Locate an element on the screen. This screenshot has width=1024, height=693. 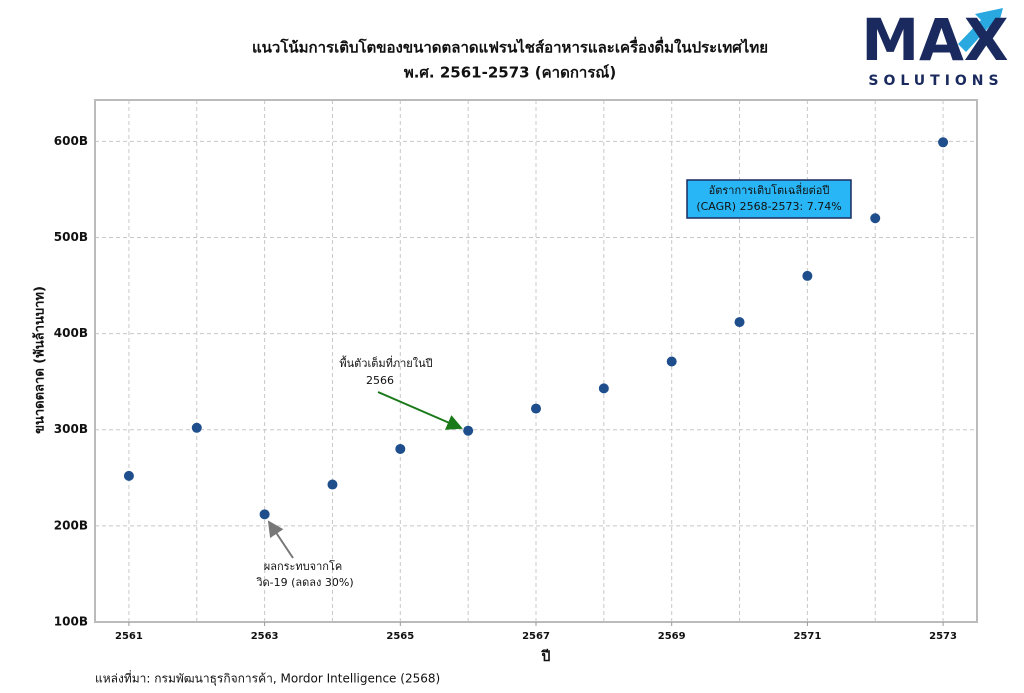
logo-subtitle: SOLUTIONS is located at coordinates (935, 81).